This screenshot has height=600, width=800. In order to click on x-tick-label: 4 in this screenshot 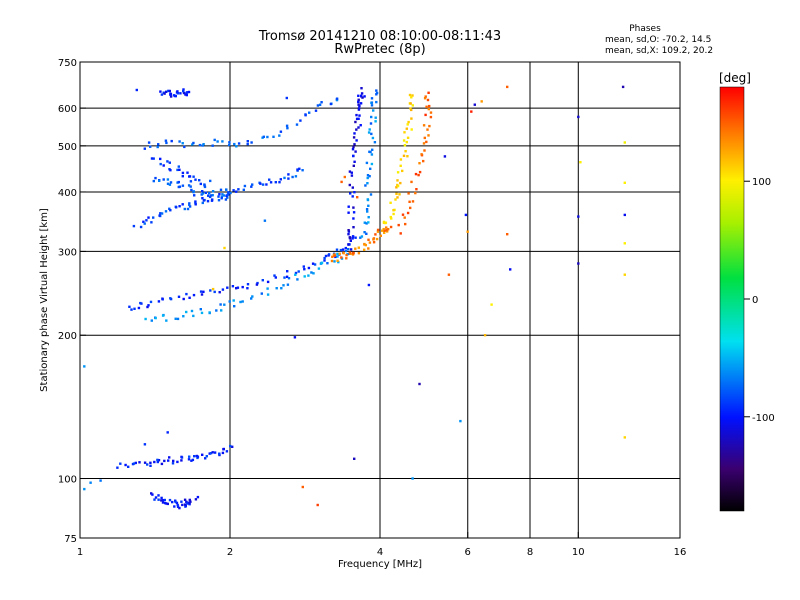, I will do `click(380, 552)`.